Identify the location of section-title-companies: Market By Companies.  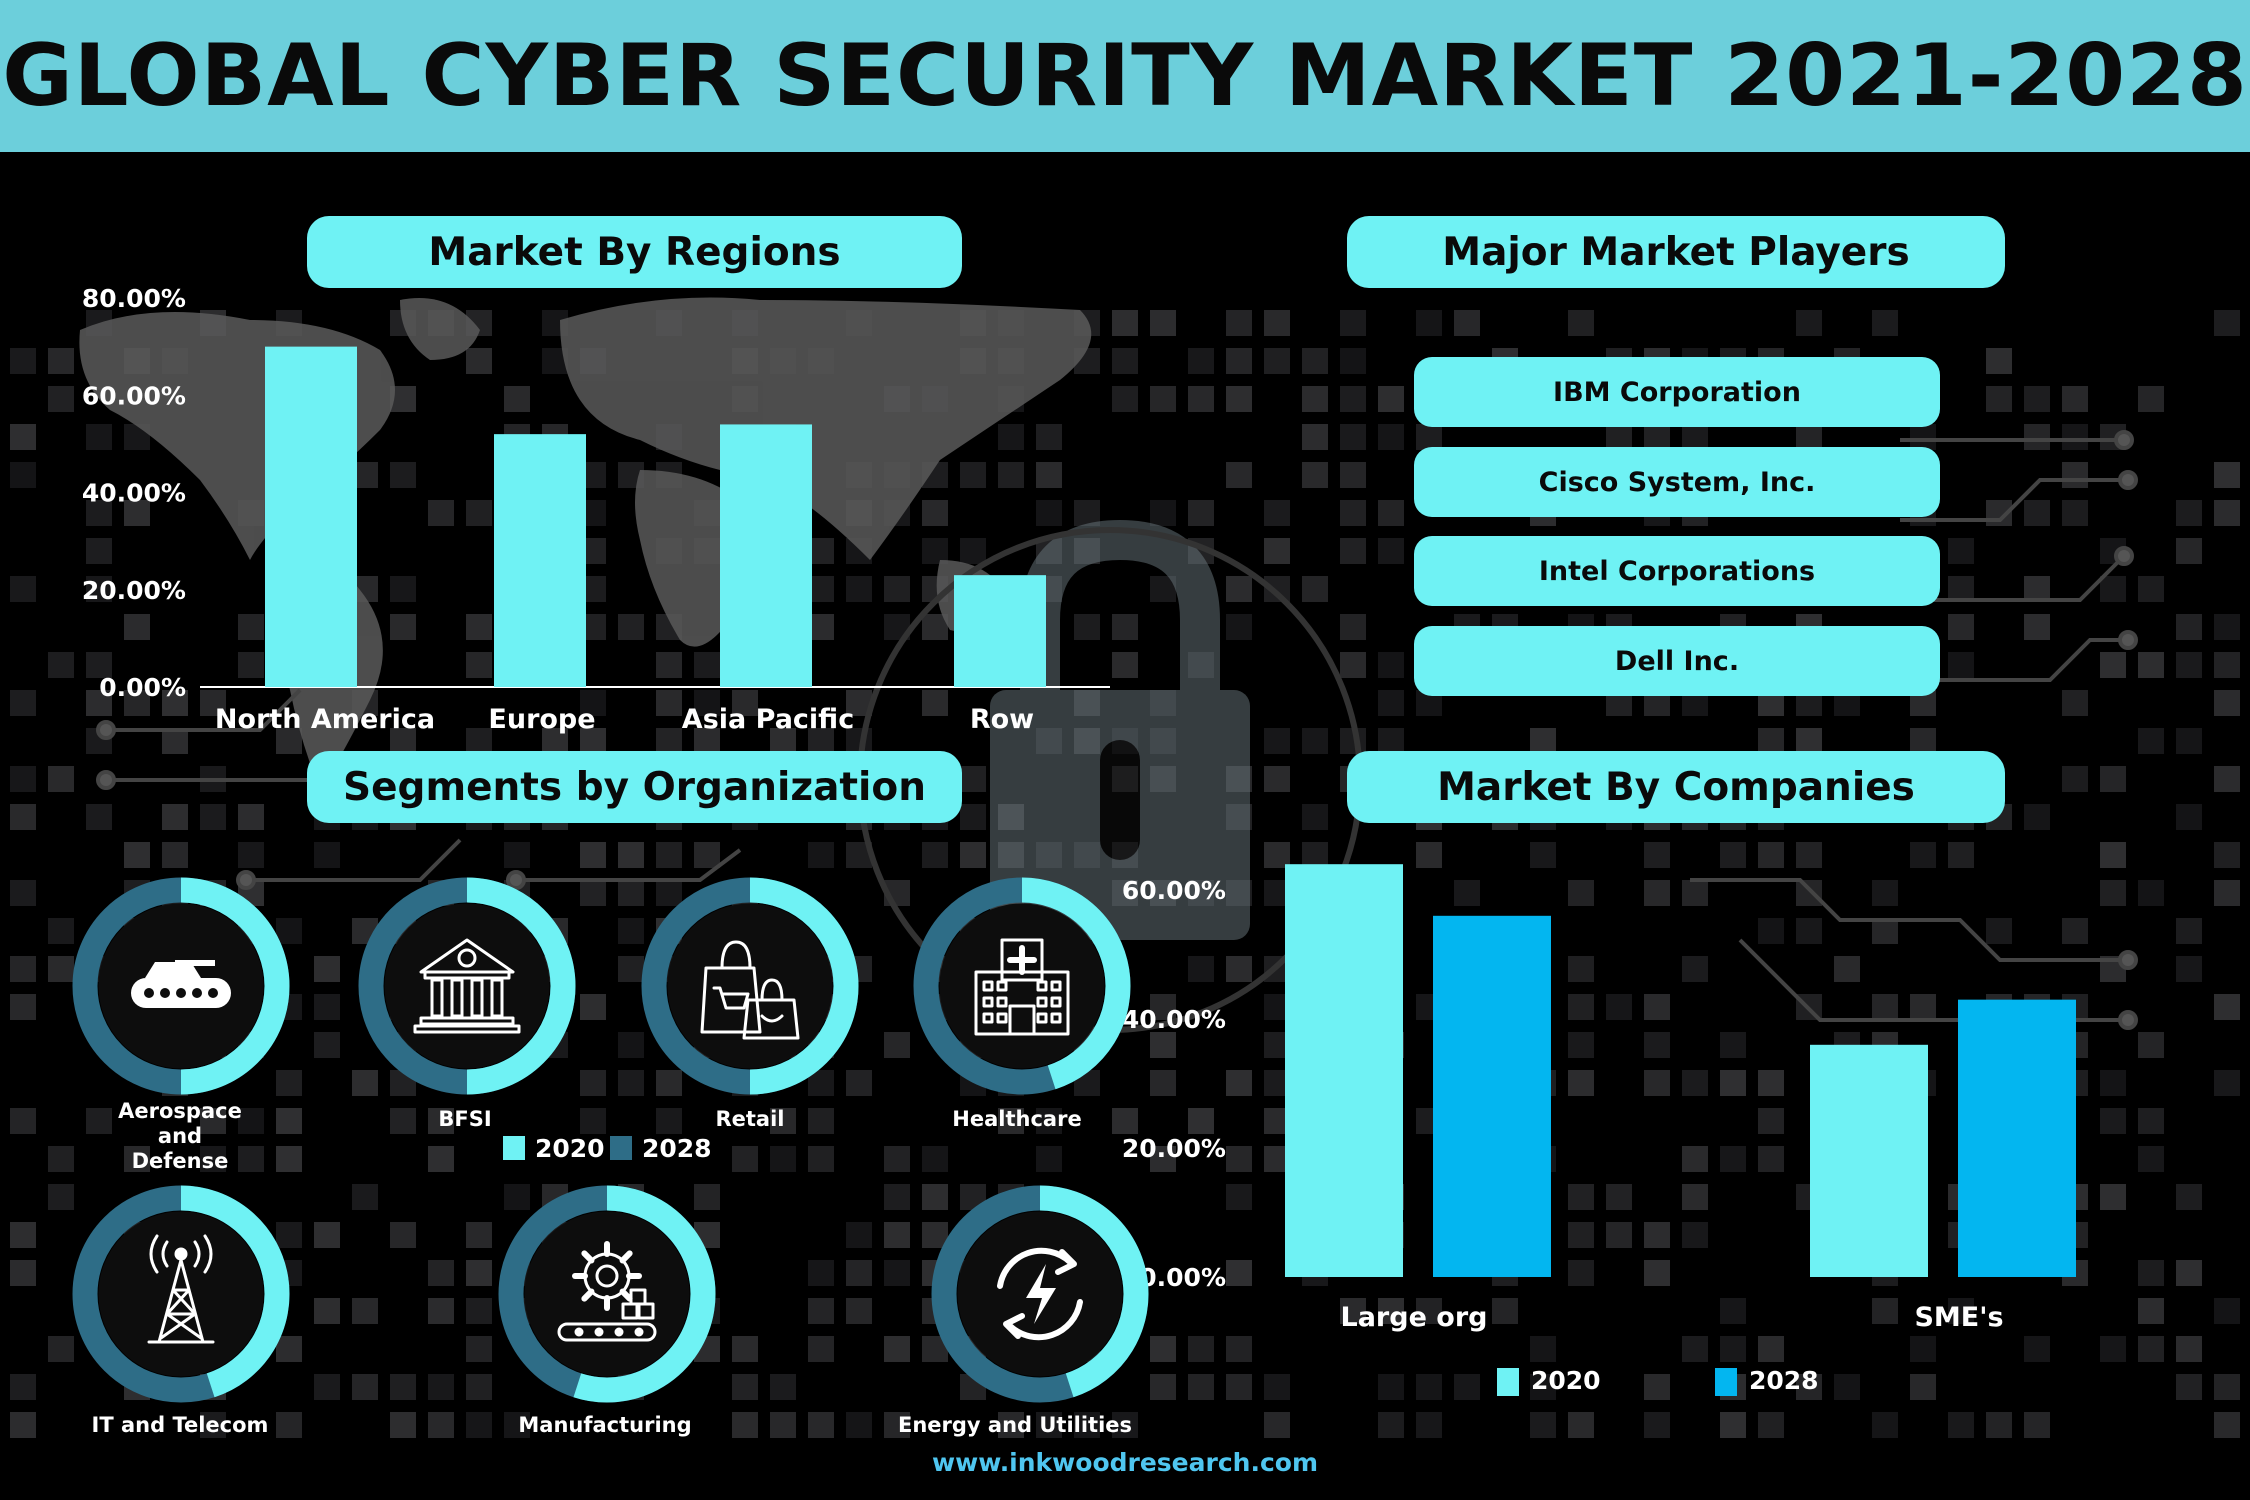
(1676, 787).